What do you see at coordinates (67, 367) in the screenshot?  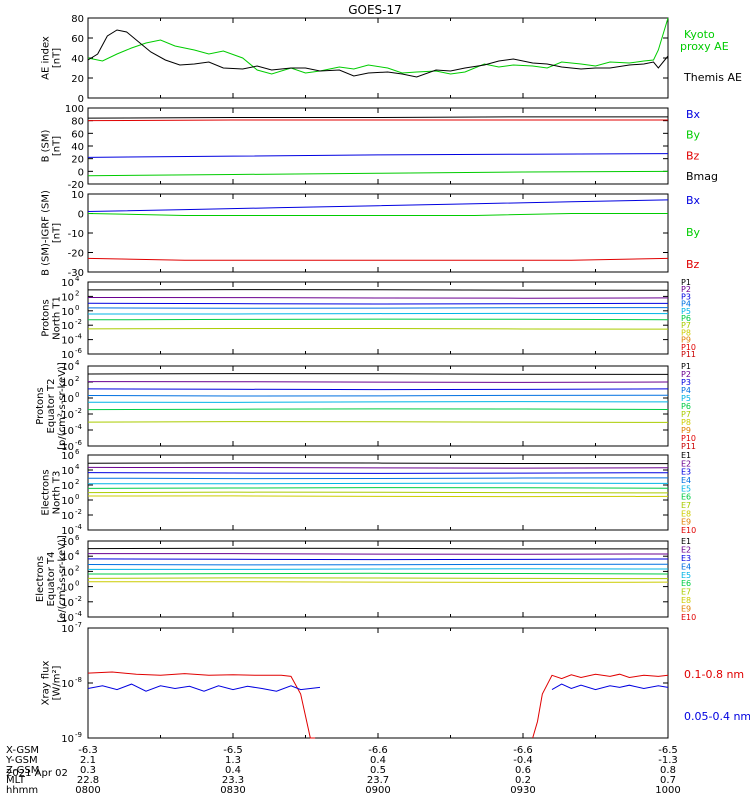 I see `y-tick-label-4-5: 10` at bounding box center [67, 367].